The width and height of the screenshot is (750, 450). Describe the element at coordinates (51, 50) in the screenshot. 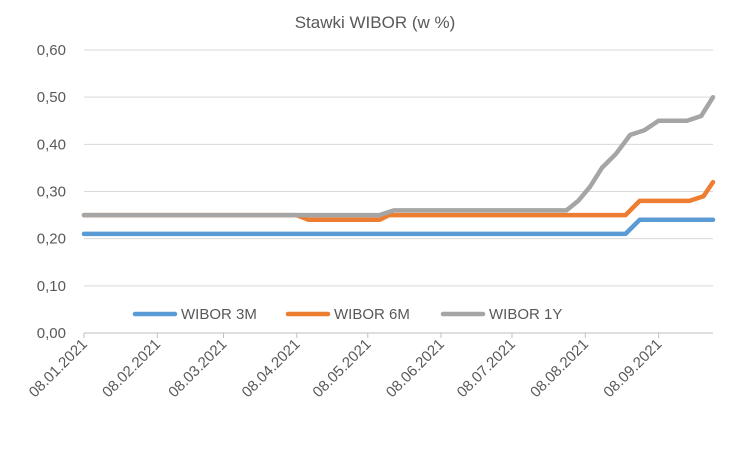

I see `y-tick-label: 0,60` at that location.